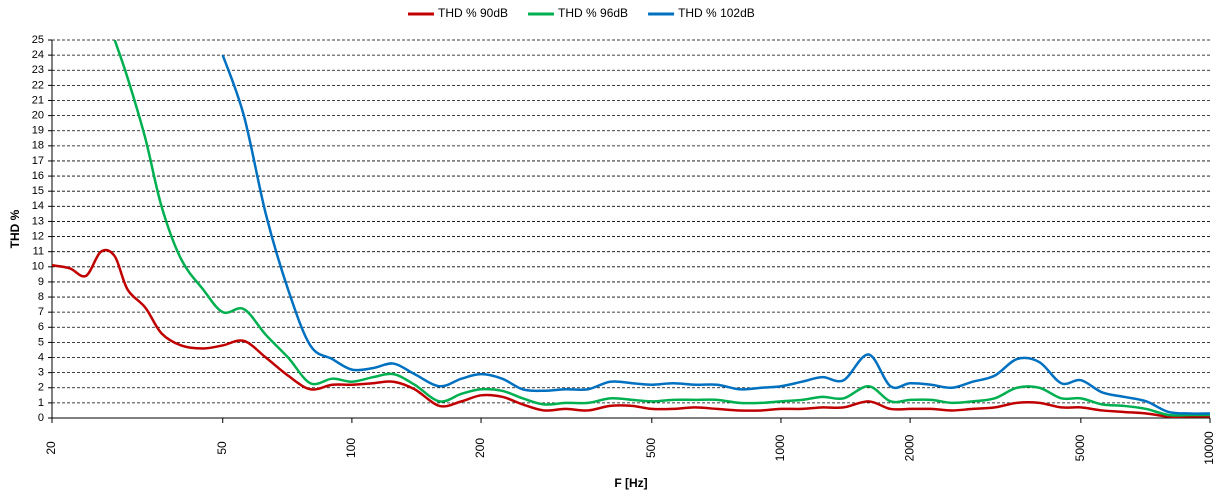 This screenshot has height=497, width=1216. Describe the element at coordinates (1209, 448) in the screenshot. I see `x-tick-label: 10000` at that location.